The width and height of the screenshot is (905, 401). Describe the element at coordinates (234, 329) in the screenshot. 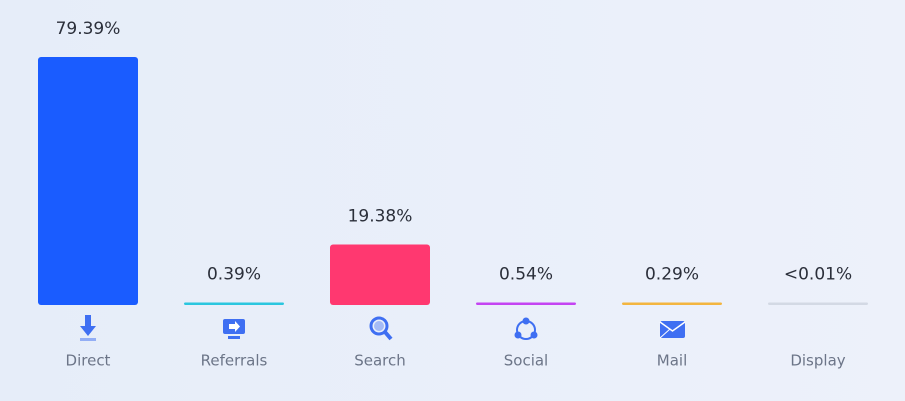

I see `referrals-icon` at that location.